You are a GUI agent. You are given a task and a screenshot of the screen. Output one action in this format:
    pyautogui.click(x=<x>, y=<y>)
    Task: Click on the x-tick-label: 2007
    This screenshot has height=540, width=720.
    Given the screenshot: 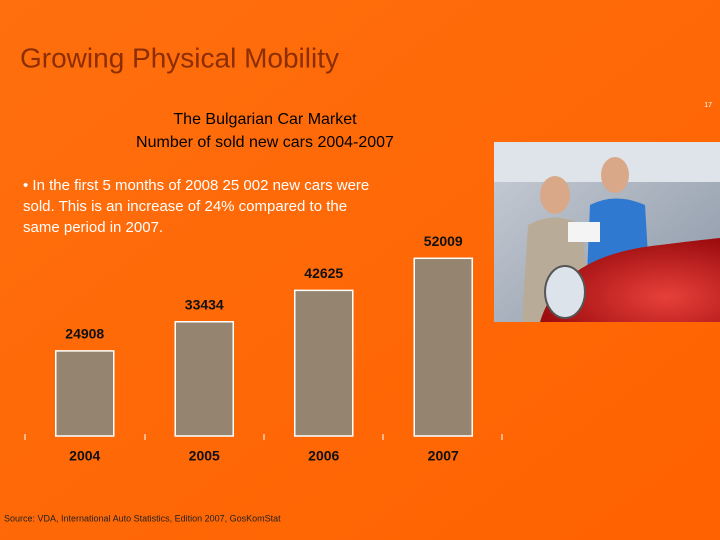 What is the action you would take?
    pyautogui.click(x=443, y=456)
    